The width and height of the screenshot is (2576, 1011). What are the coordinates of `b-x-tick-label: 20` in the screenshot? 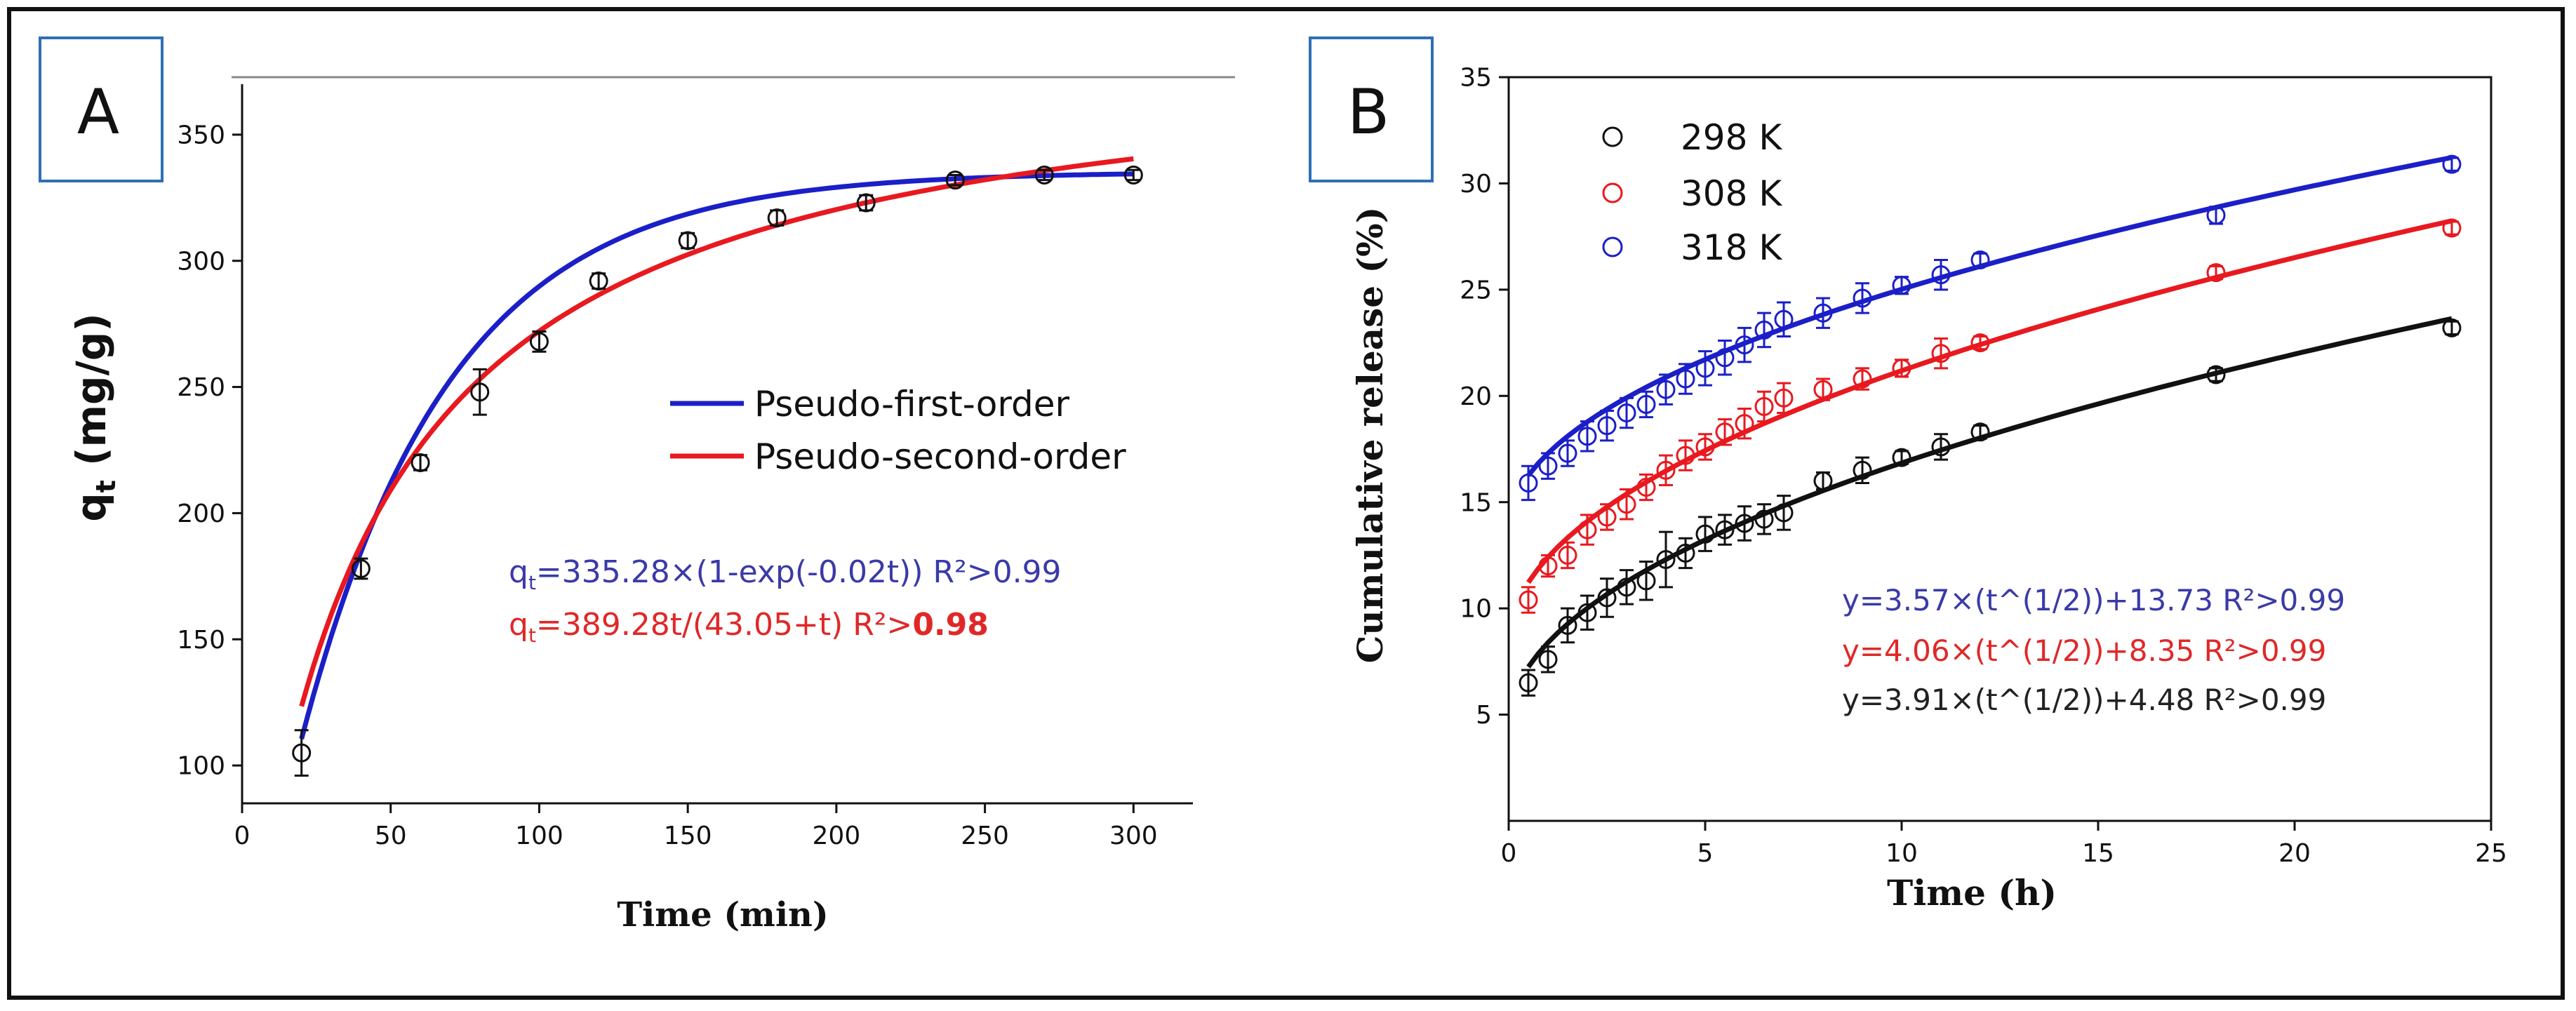 It's located at (2294, 853).